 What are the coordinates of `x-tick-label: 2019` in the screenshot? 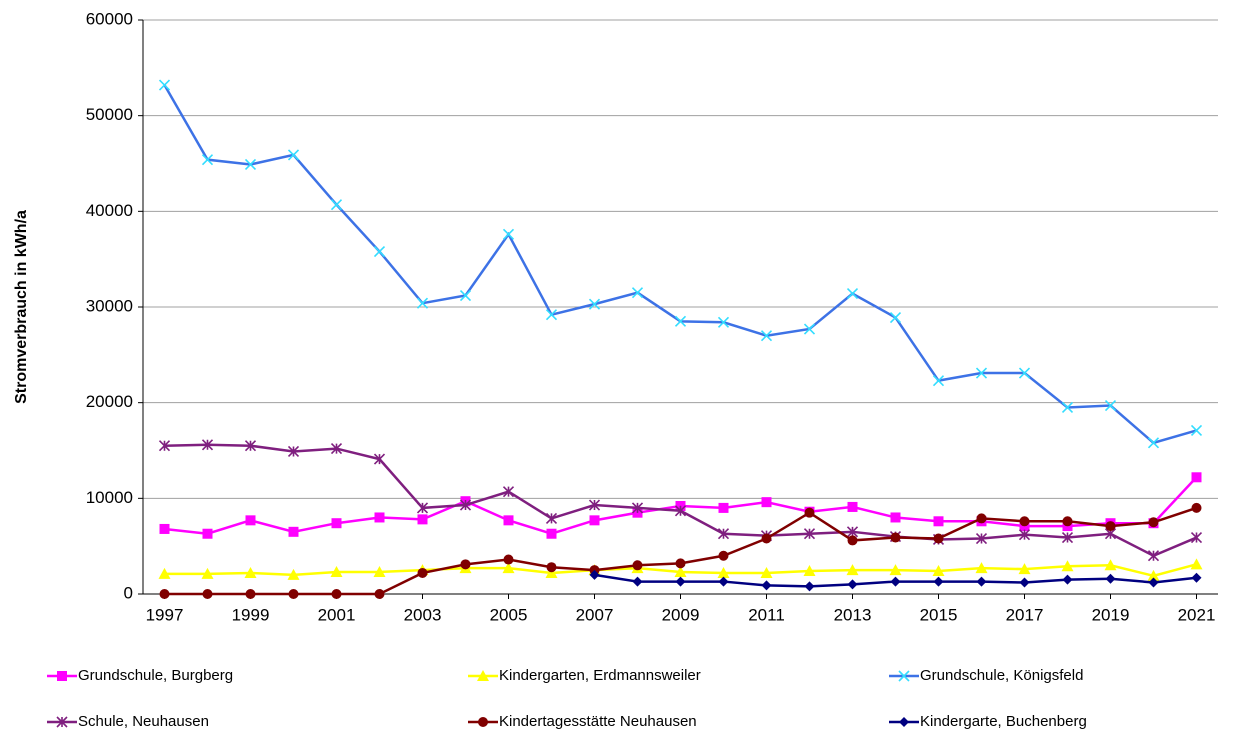 It's located at (1111, 614).